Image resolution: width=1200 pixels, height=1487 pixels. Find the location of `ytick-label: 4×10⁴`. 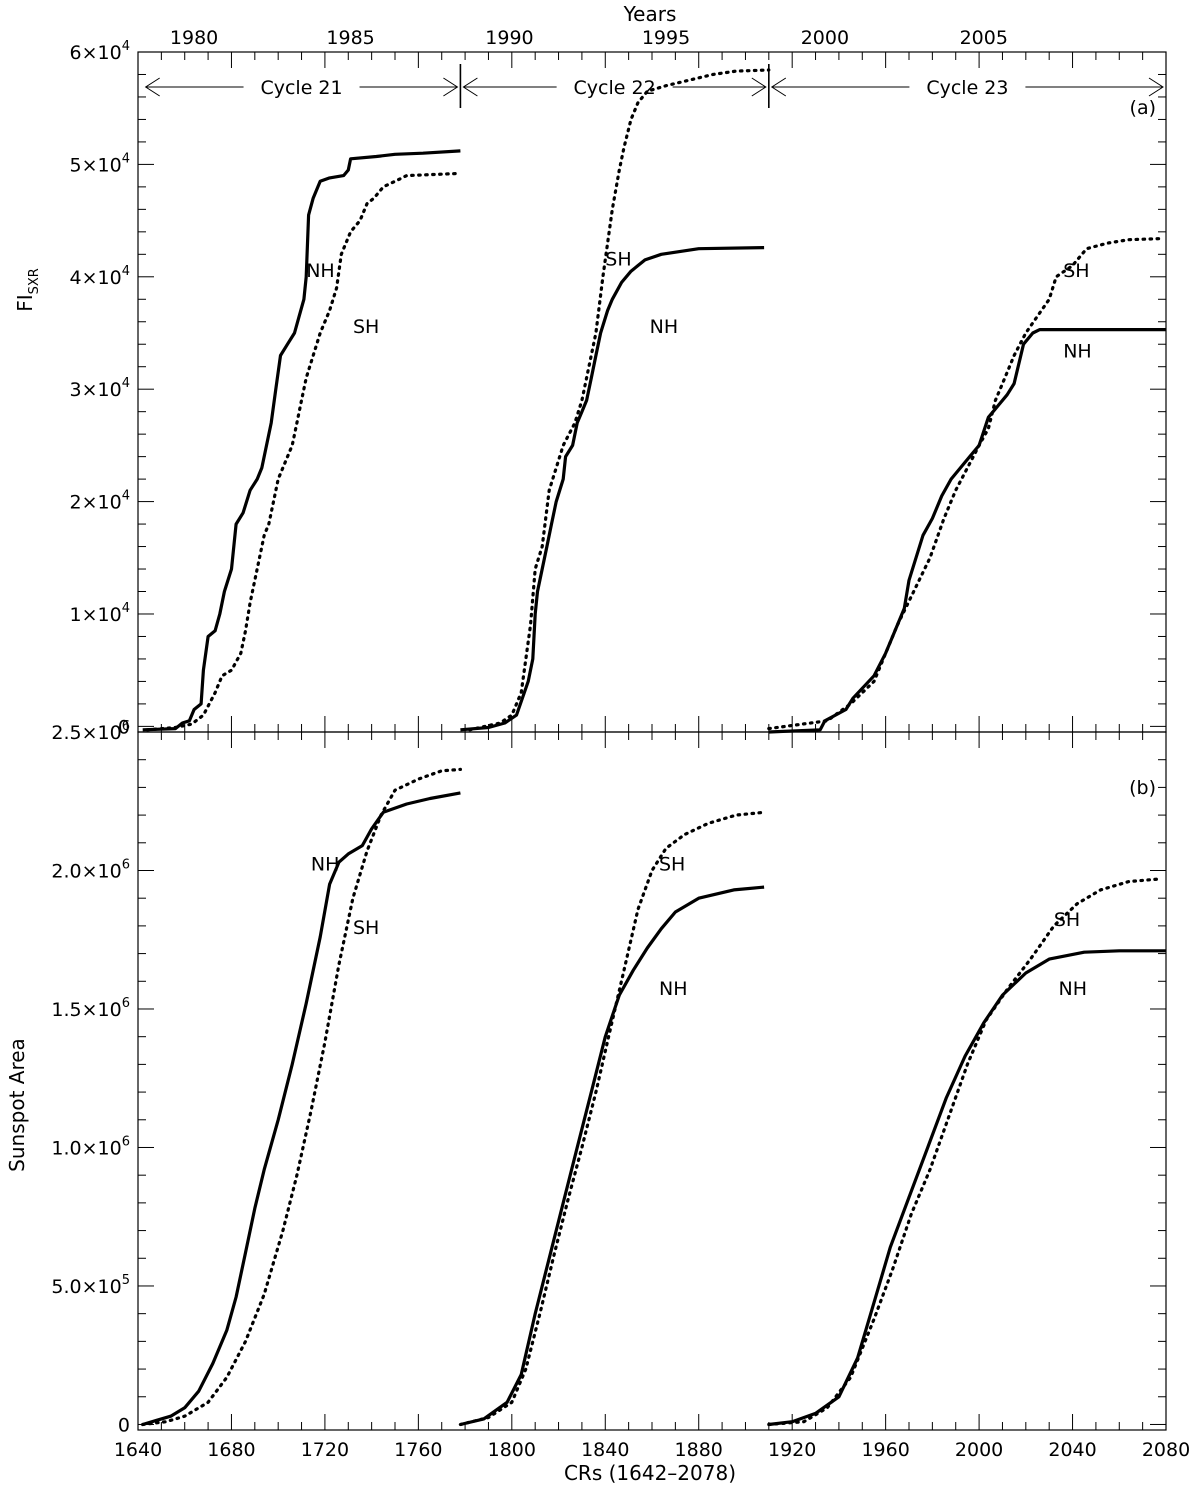

ytick-label: 4×10⁴ is located at coordinates (100, 276).